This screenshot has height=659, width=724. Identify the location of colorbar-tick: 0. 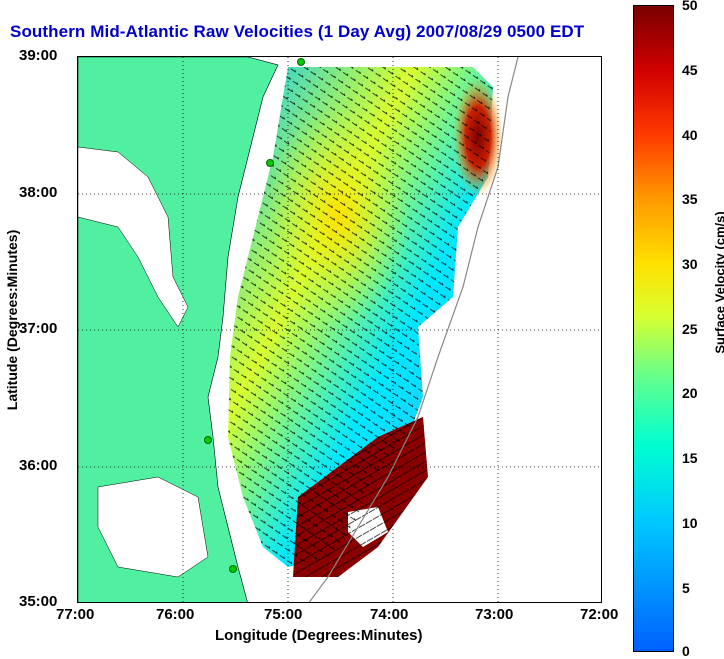
(686, 651).